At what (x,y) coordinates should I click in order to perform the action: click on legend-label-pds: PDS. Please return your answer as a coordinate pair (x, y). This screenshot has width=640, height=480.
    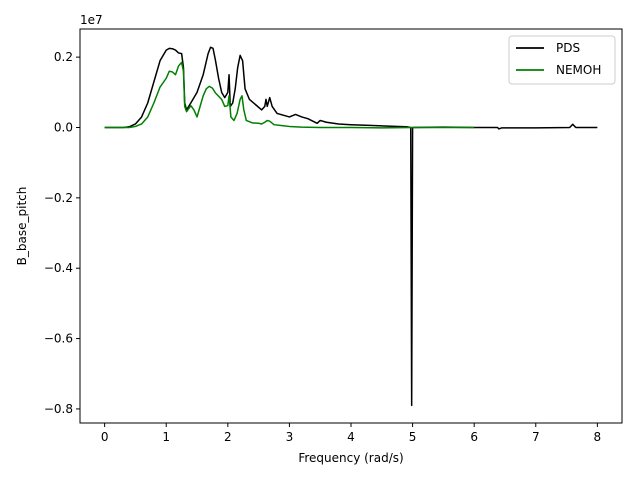
    Looking at the image, I should click on (568, 48).